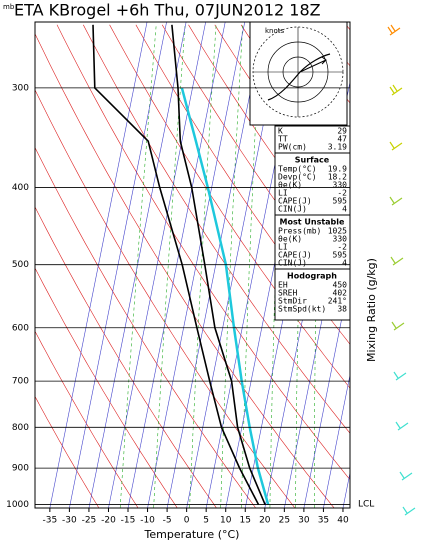 The height and width of the screenshot is (550, 425). Describe the element at coordinates (20, 265) in the screenshot. I see `y-tick-label: 500` at that location.